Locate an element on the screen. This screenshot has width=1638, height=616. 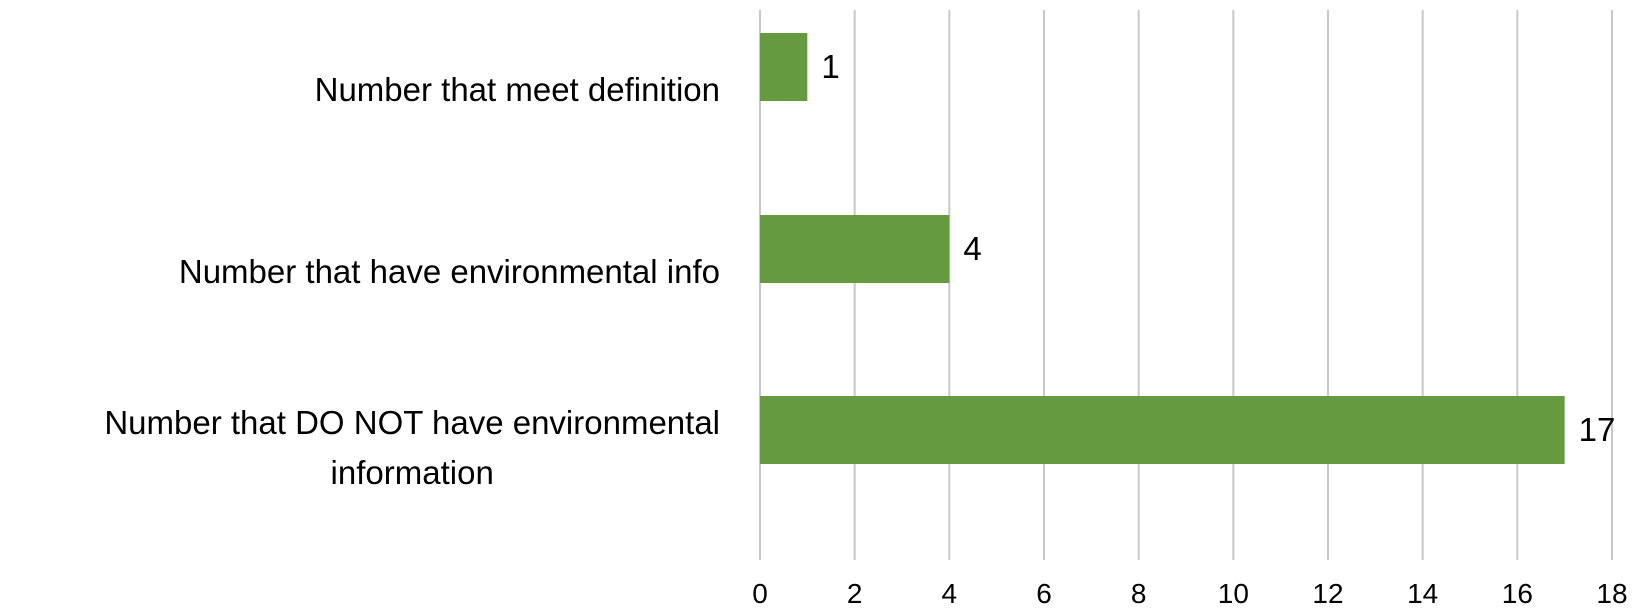
x-tick-label-6: 6 is located at coordinates (1044, 593).